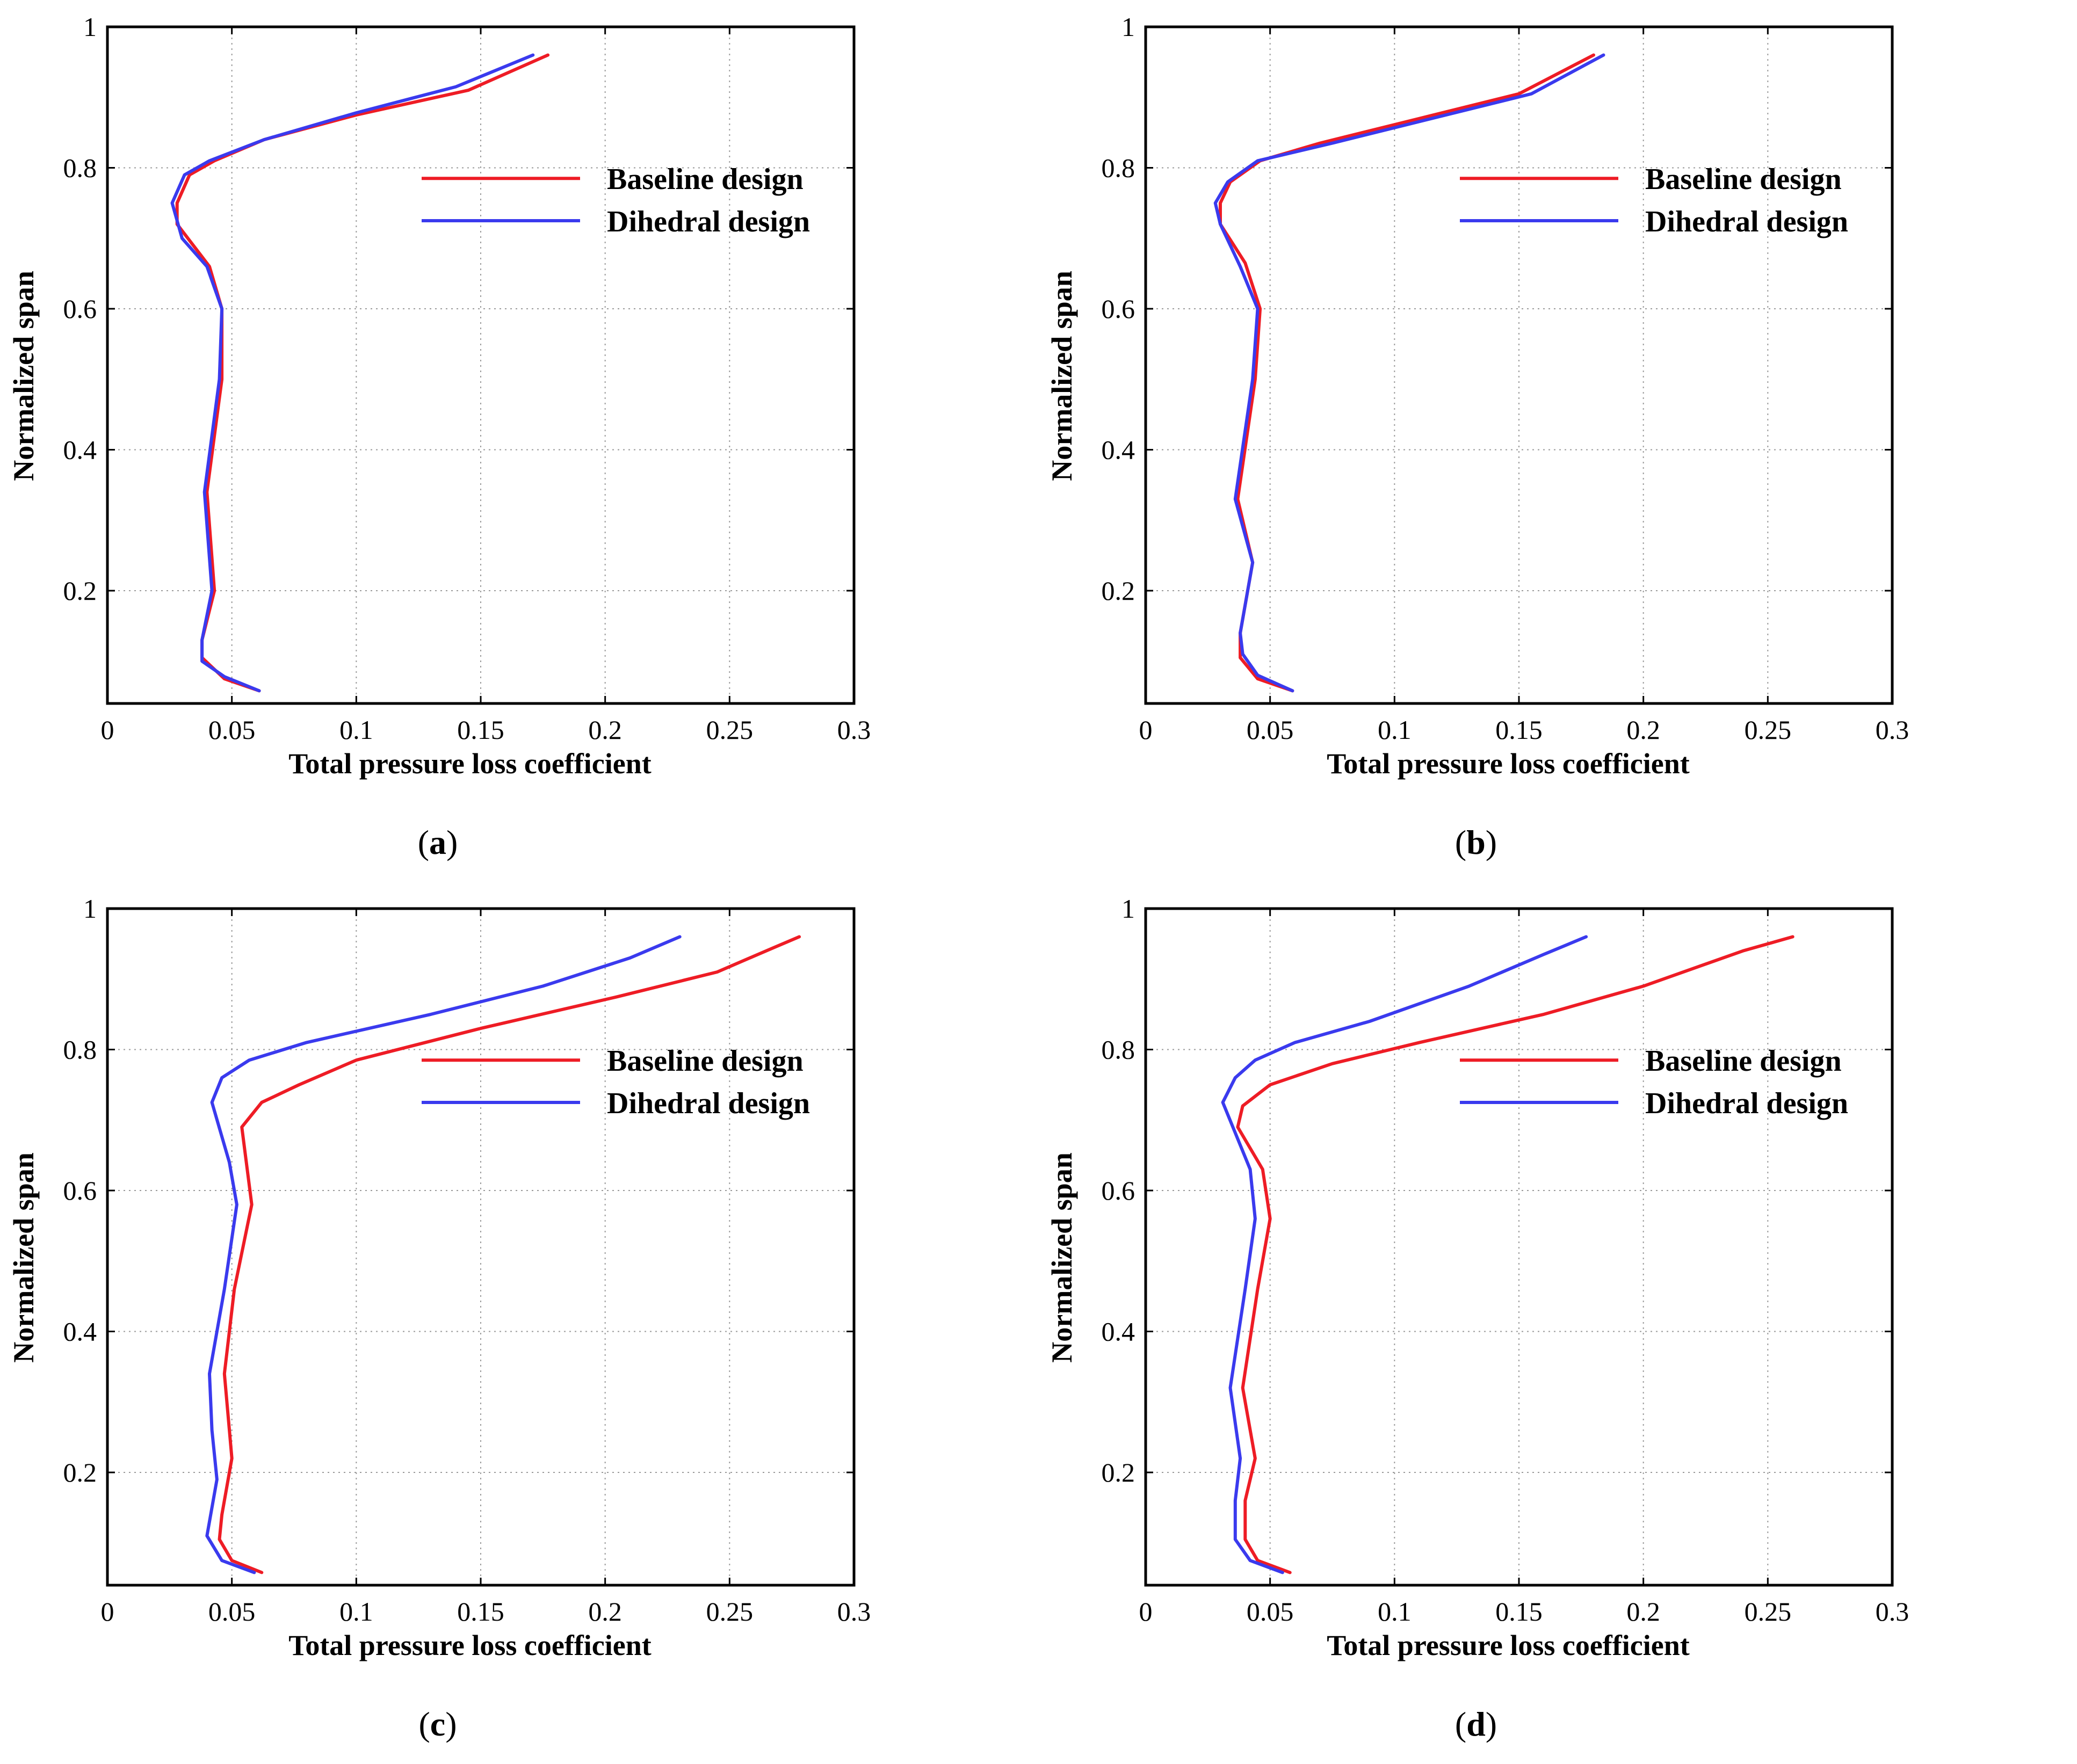  Describe the element at coordinates (1476, 1724) in the screenshot. I see `panel-caption: (d)` at that location.